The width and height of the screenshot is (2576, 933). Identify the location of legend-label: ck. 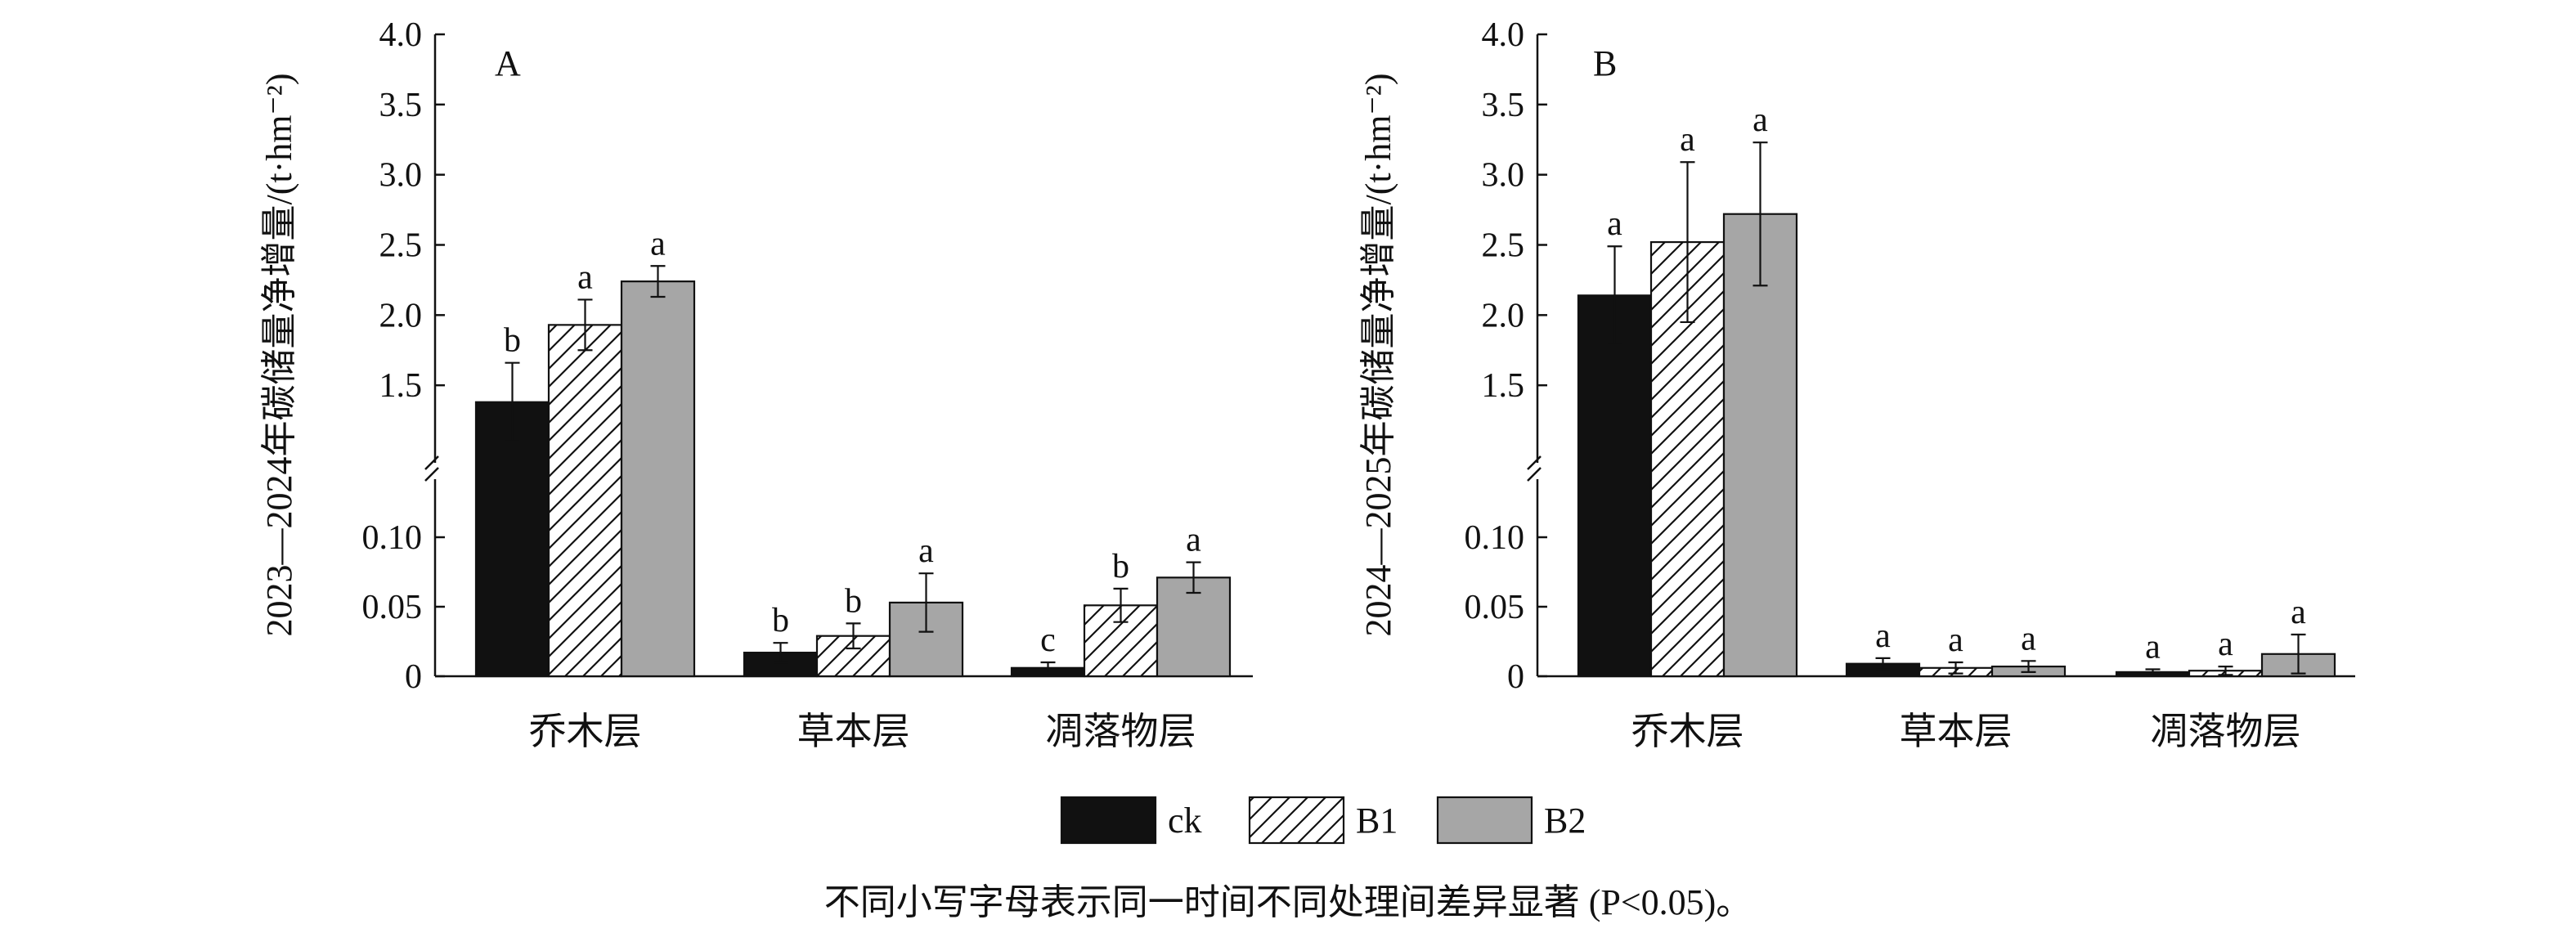
(1185, 821).